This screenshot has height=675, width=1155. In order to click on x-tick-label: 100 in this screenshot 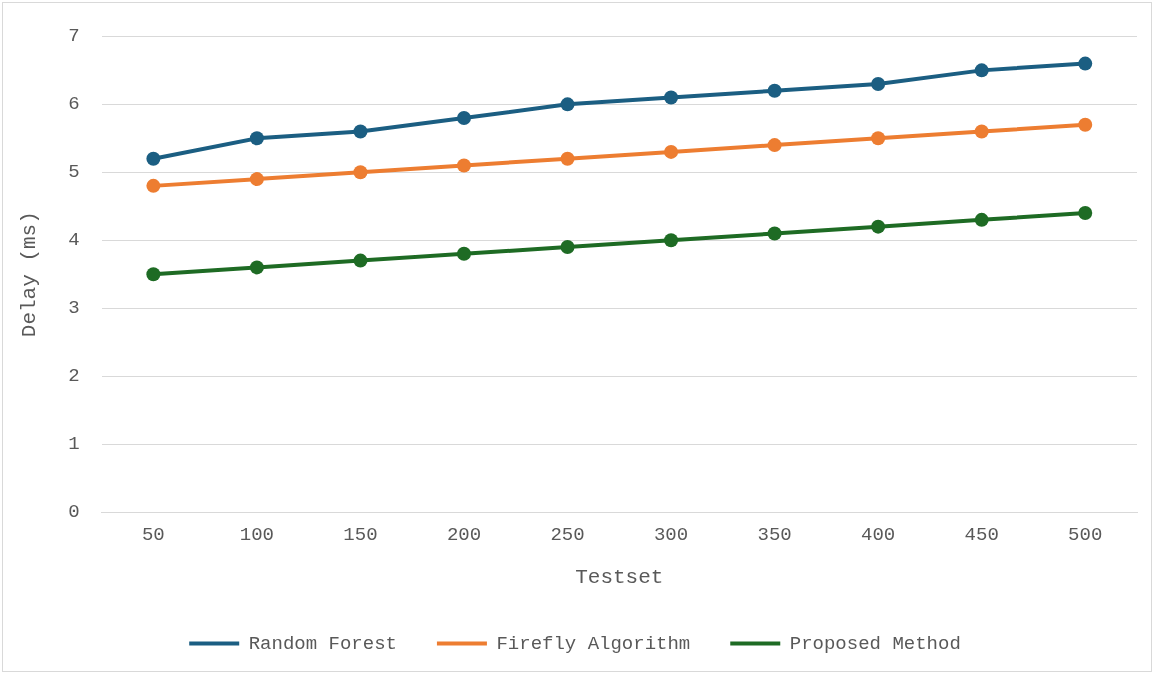, I will do `click(257, 535)`.